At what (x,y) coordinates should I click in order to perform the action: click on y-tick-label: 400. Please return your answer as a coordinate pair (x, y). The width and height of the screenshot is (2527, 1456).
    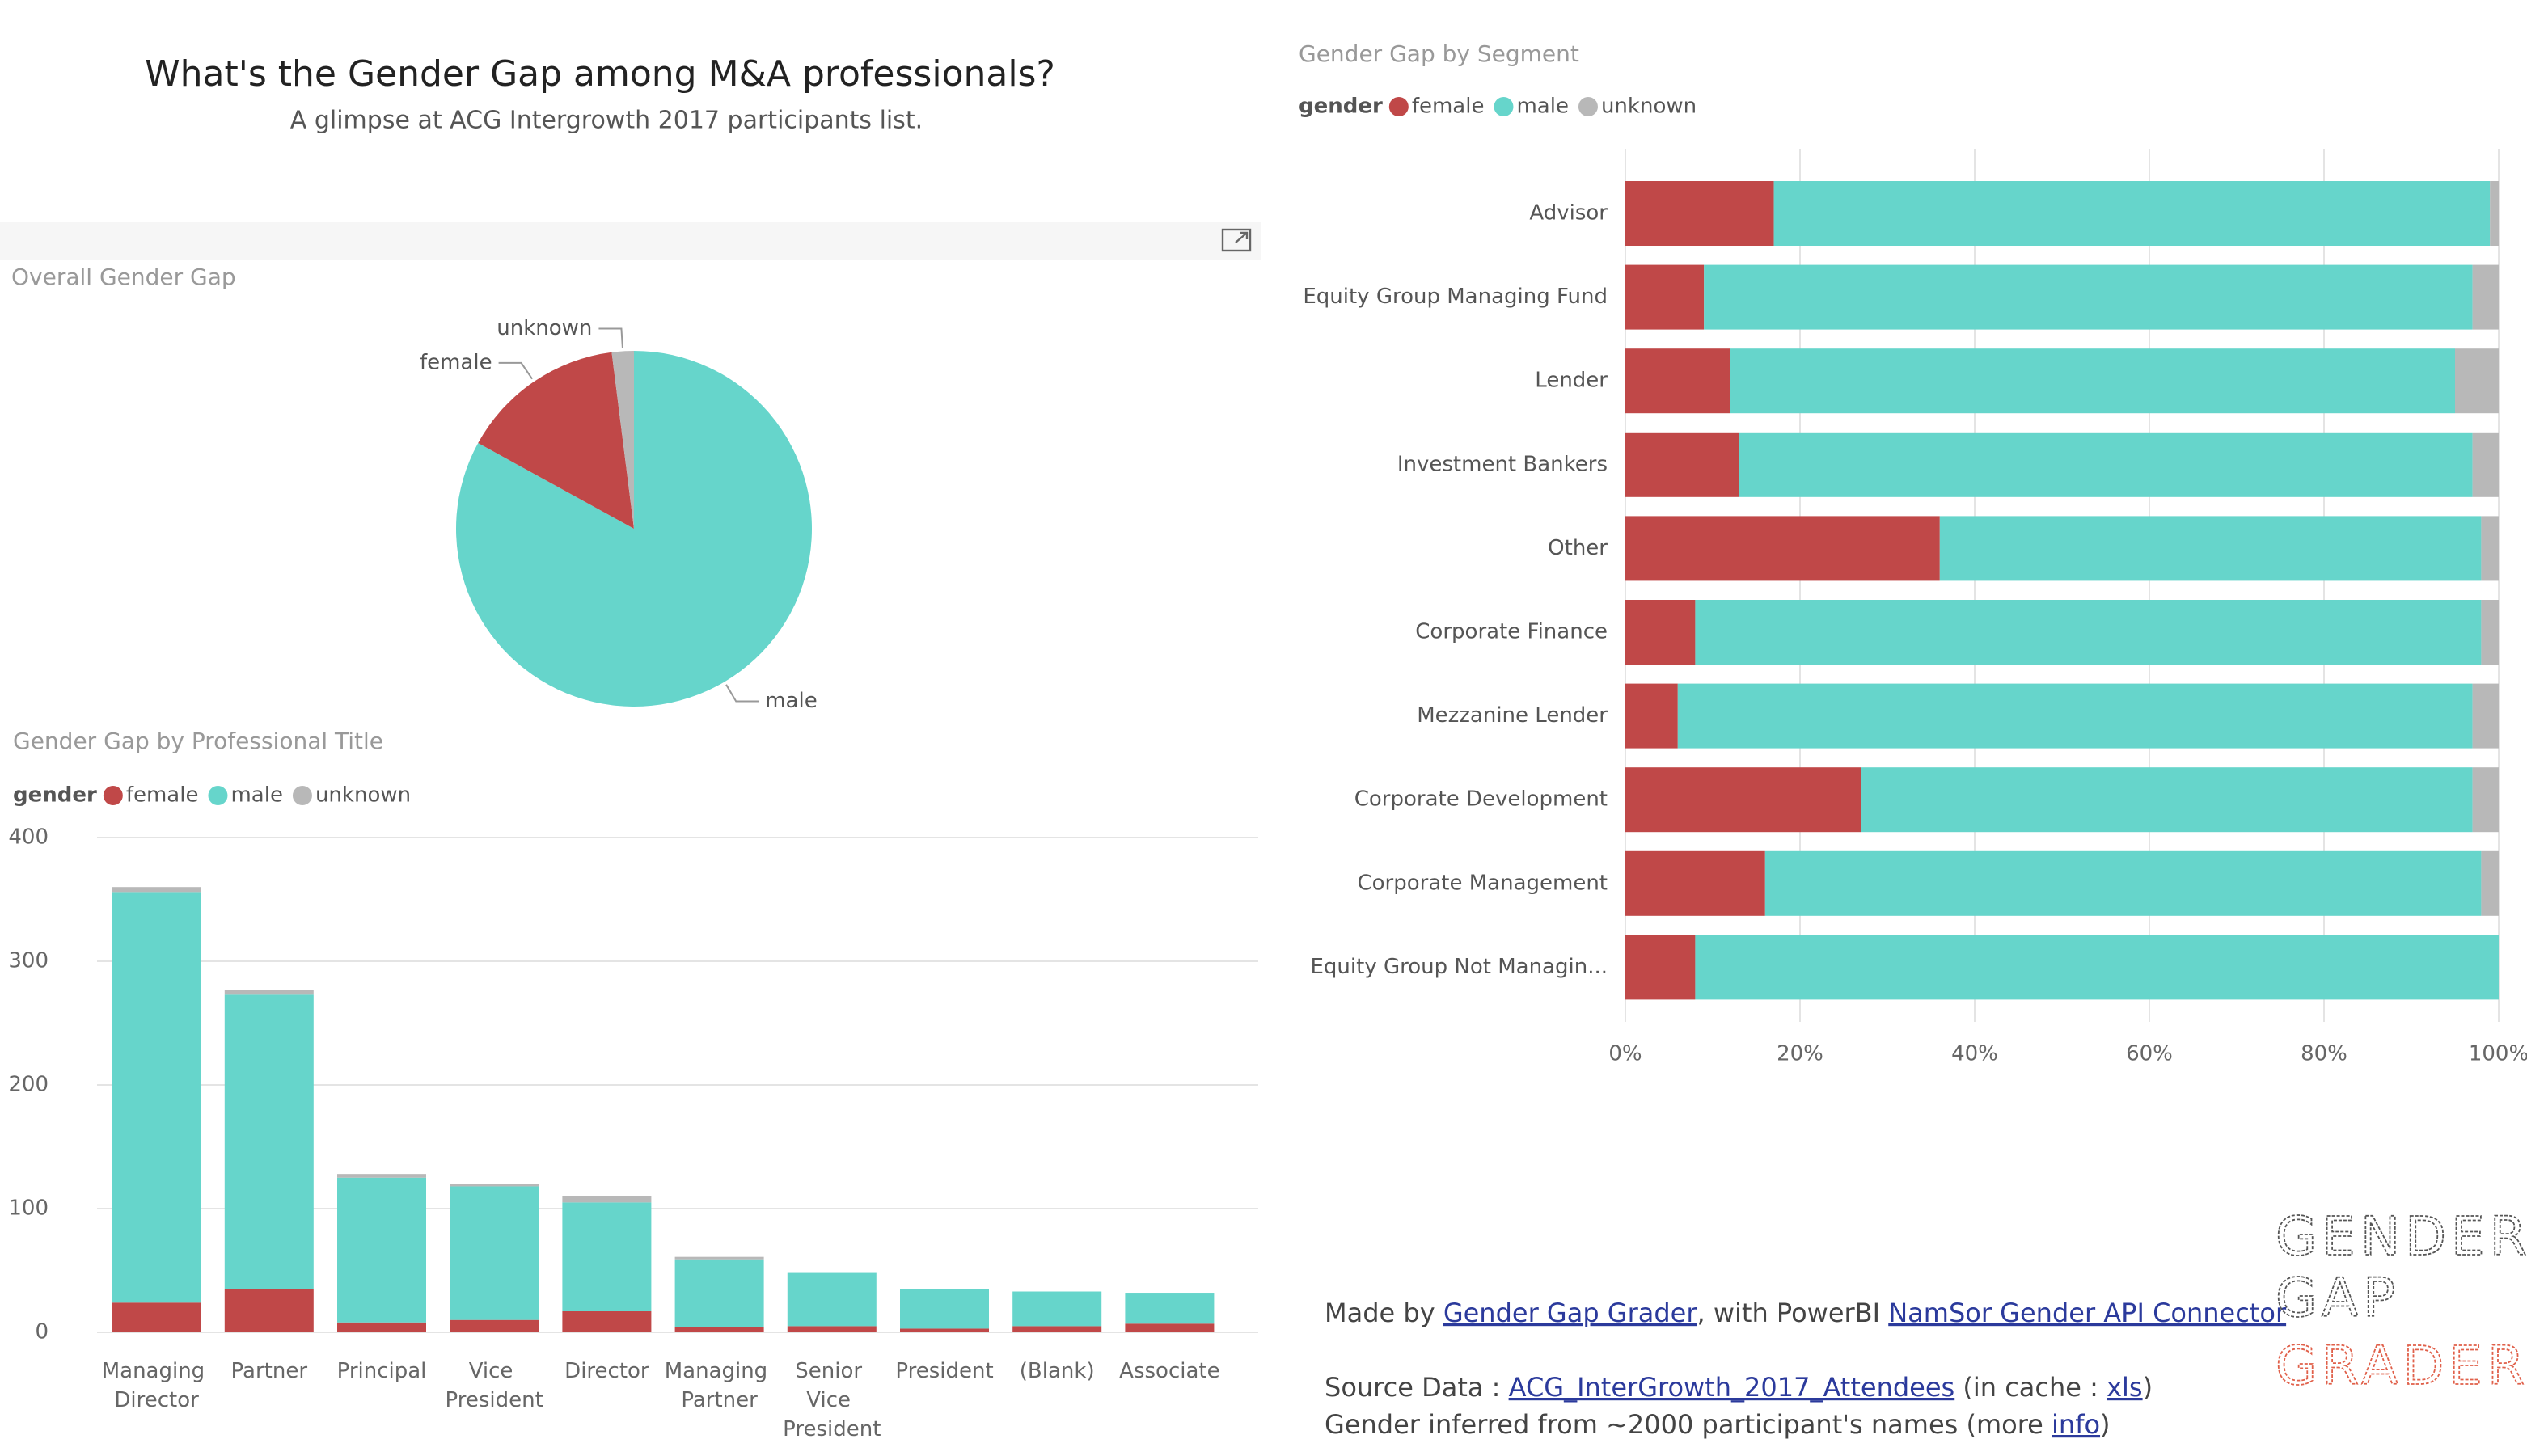
    Looking at the image, I should click on (28, 837).